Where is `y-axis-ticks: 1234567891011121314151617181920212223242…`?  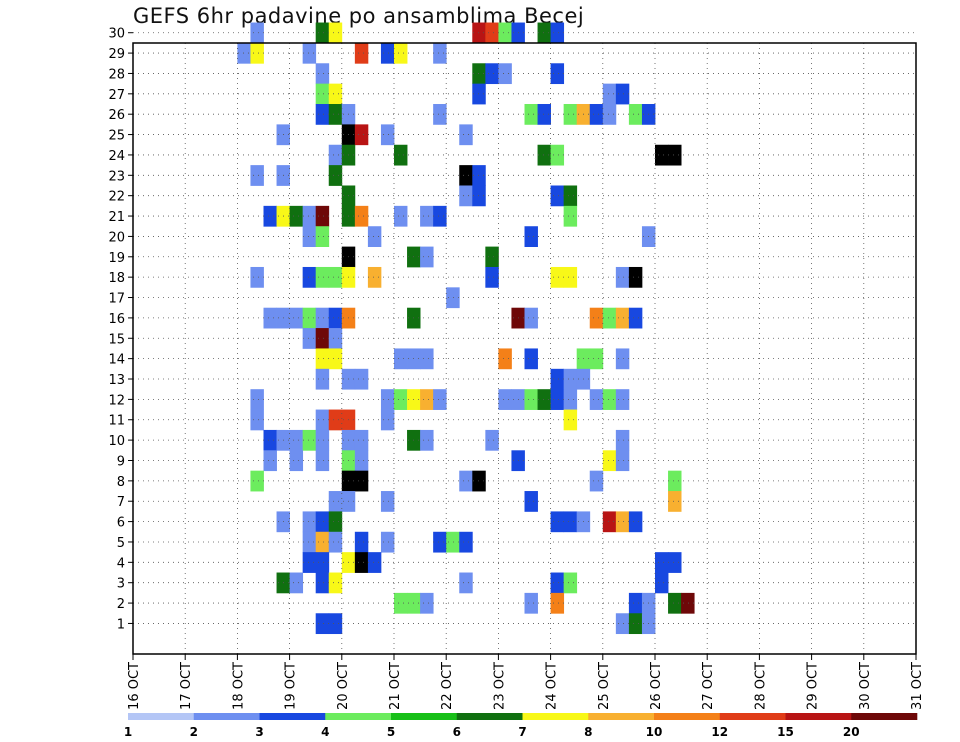 y-axis-ticks: 1234567891011121314151617181920212223242… is located at coordinates (120, 329).